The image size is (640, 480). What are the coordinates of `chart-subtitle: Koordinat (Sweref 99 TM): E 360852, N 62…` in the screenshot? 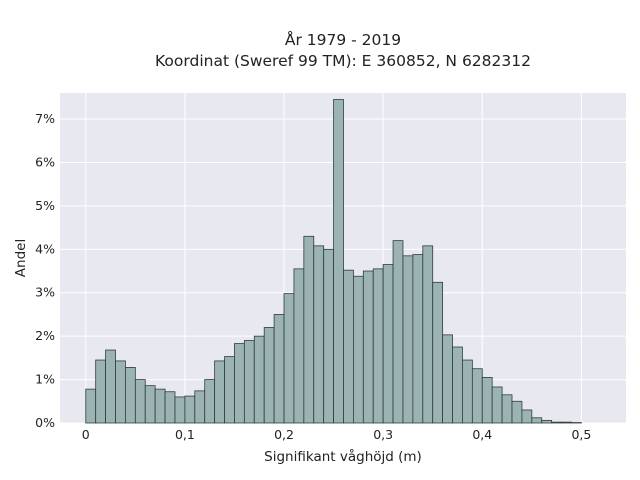 It's located at (343, 61).